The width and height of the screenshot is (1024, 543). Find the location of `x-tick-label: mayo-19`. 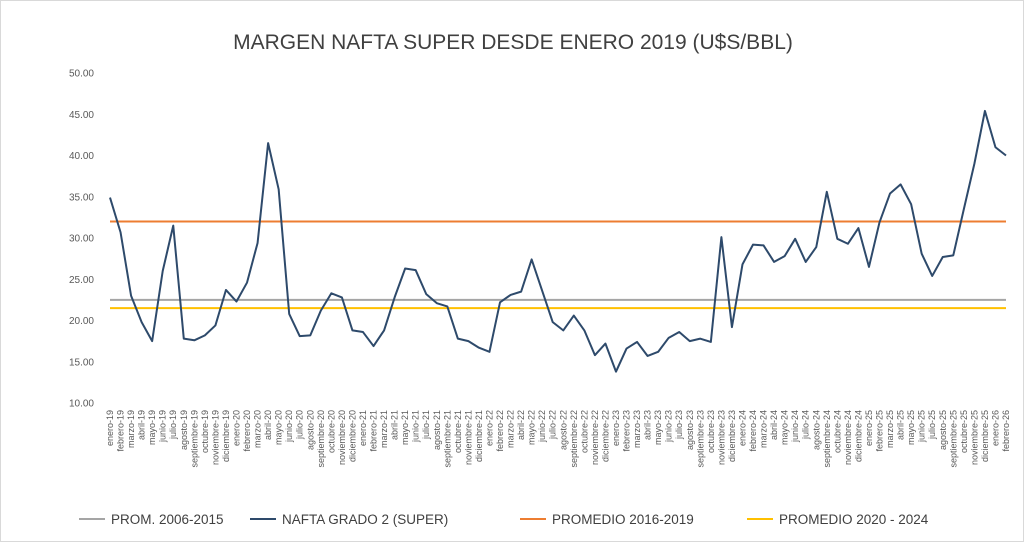

x-tick-label: mayo-19 is located at coordinates (152, 427).